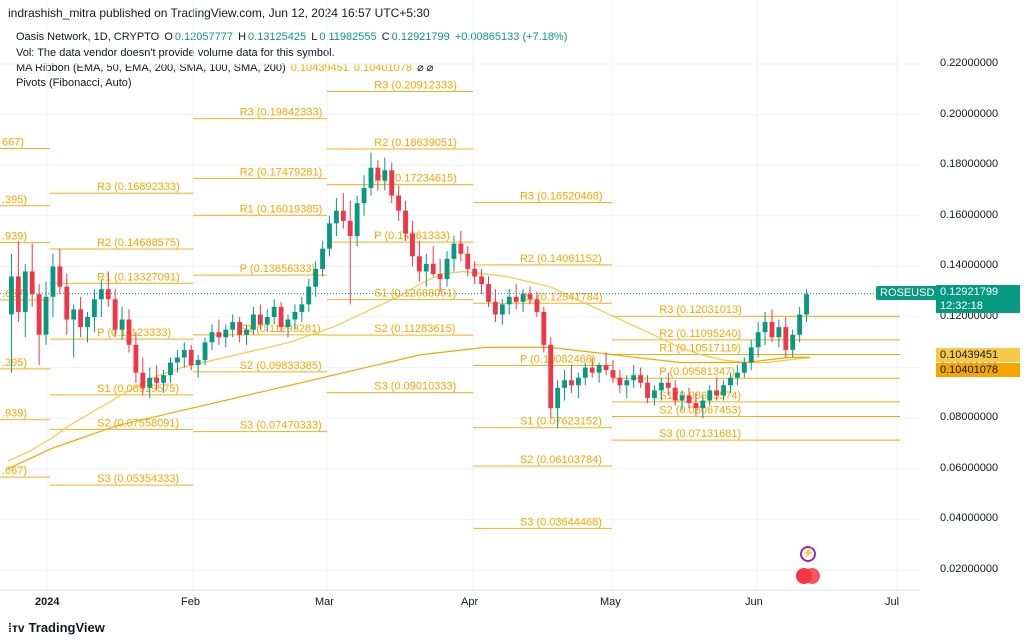 Image resolution: width=1024 pixels, height=644 pixels. What do you see at coordinates (420, 37) in the screenshot?
I see `close-value: 0.12921799` at bounding box center [420, 37].